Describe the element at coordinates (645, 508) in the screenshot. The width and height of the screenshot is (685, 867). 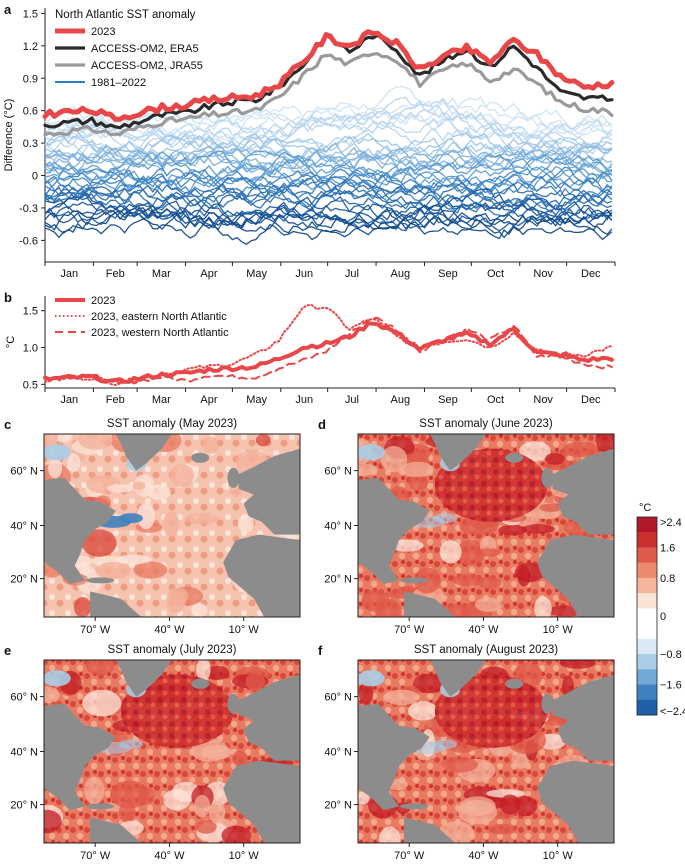
I see `colorbar-unit: °C` at that location.